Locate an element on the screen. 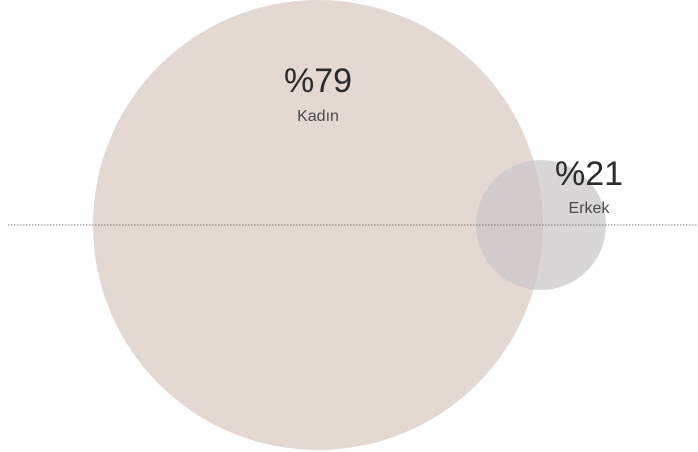 This screenshot has width=698, height=452. category-label-kadin: Kadın is located at coordinates (318, 116).